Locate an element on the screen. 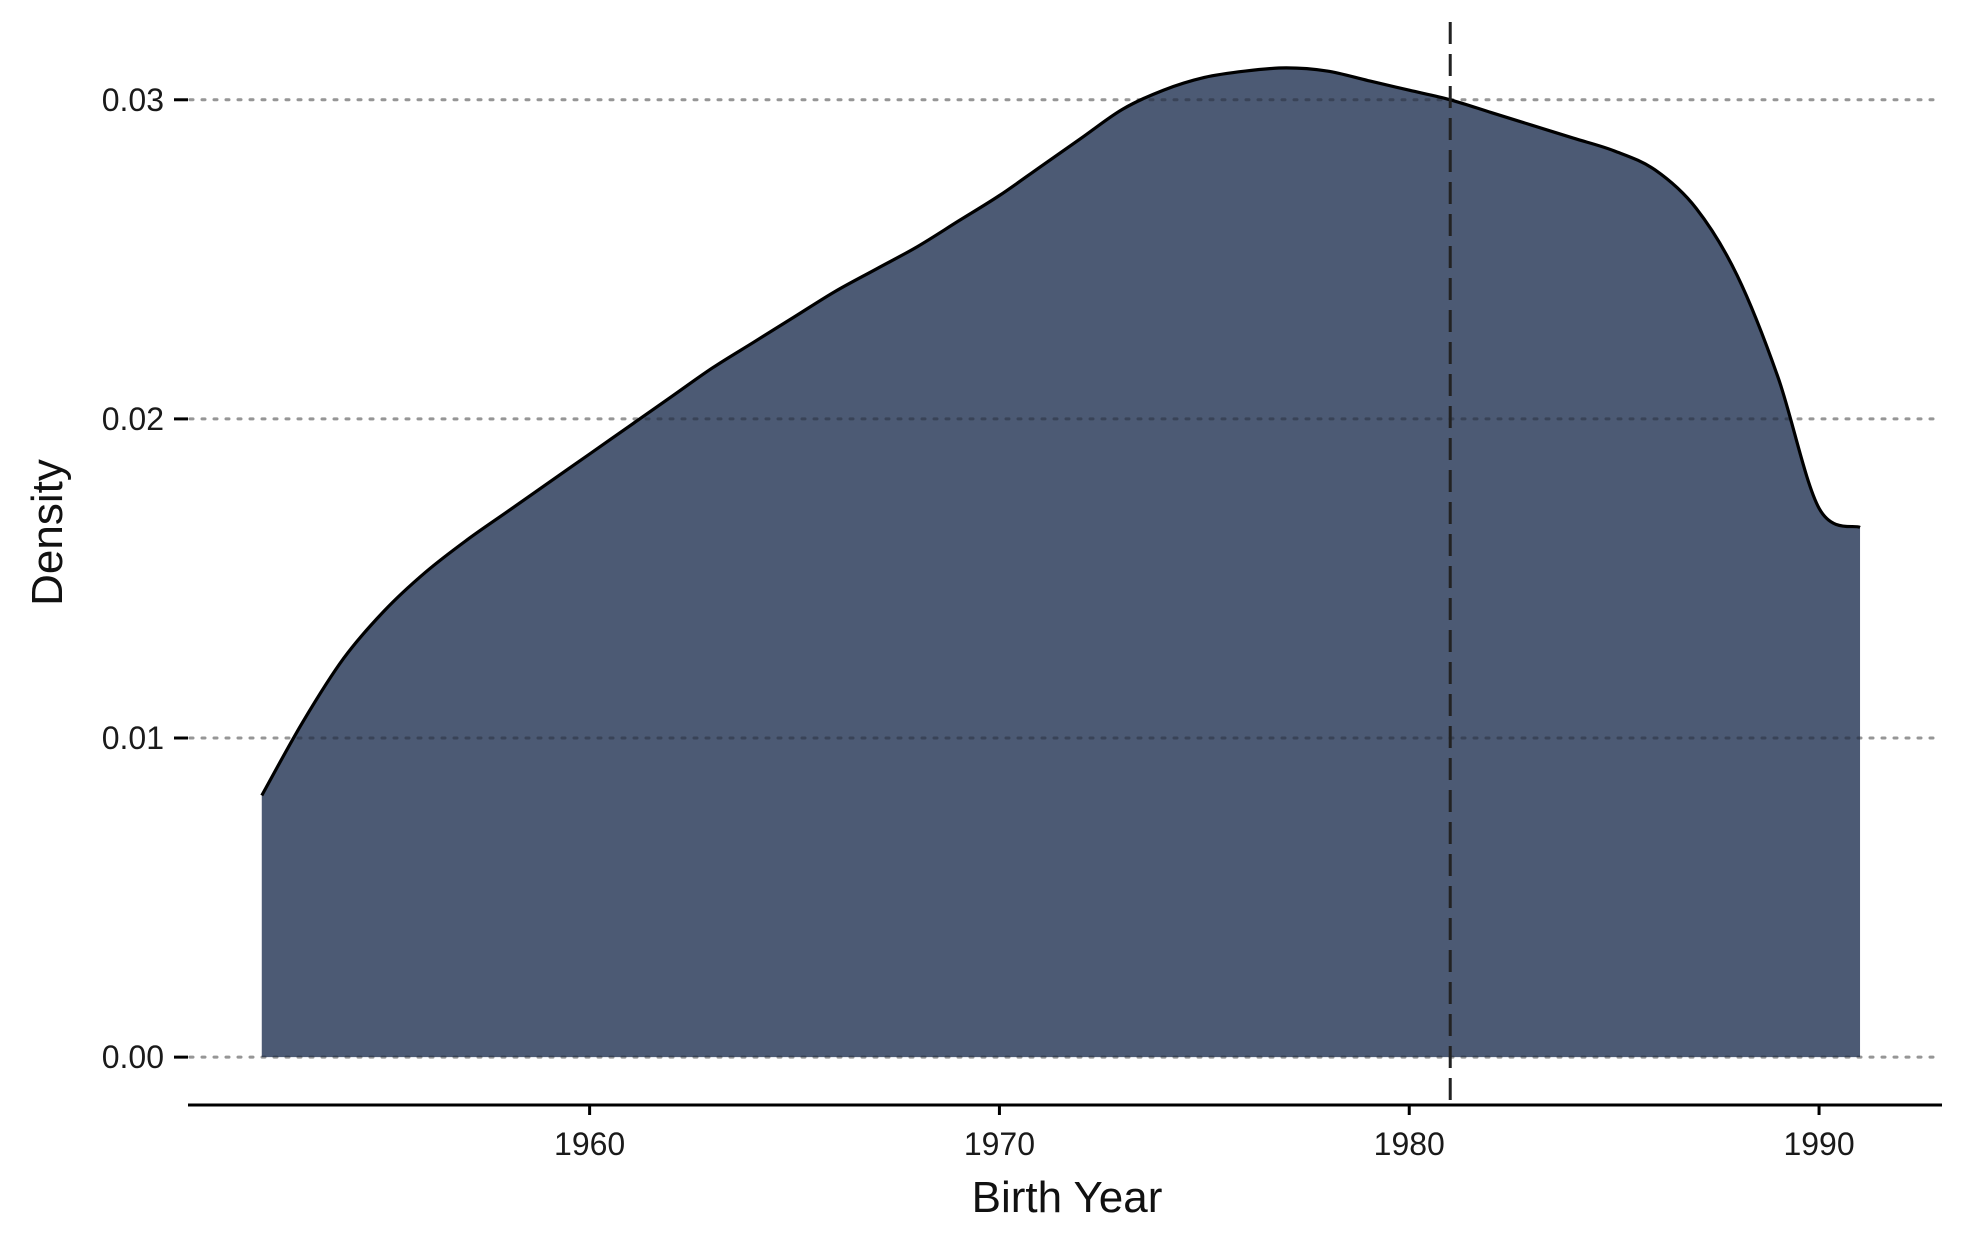 This screenshot has width=1967, height=1250. y-axis-title: Density is located at coordinates (47, 532).